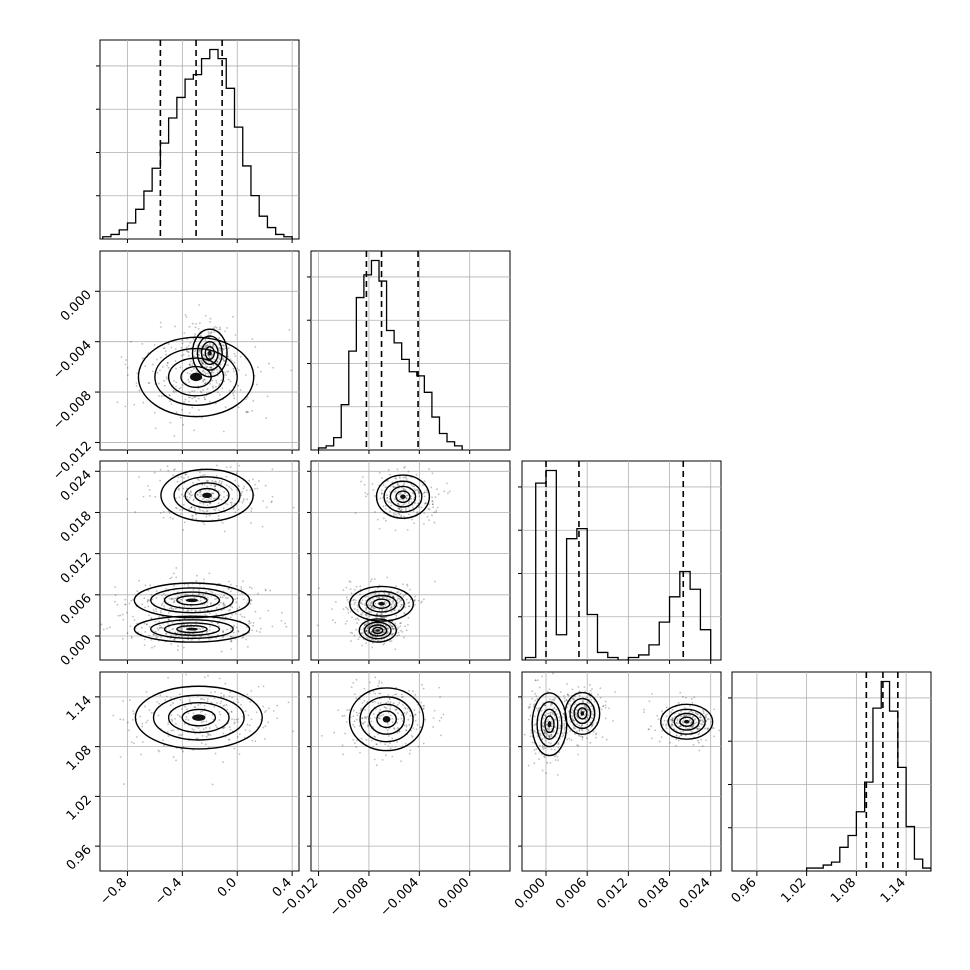 This screenshot has height=970, width=970. Describe the element at coordinates (76, 527) in the screenshot. I see `y-tick-label: 0.018` at that location.